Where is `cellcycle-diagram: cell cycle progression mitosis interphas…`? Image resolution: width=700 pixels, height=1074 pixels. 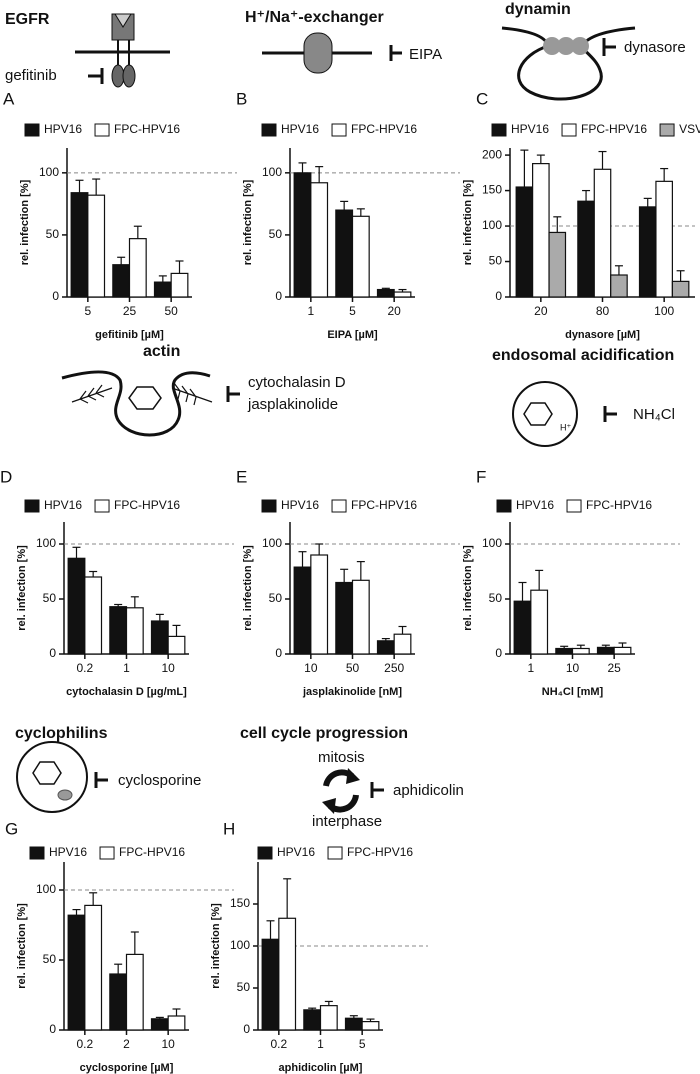
cellcycle-diagram: cell cycle progression mitosis interphas… is located at coordinates (352, 777).